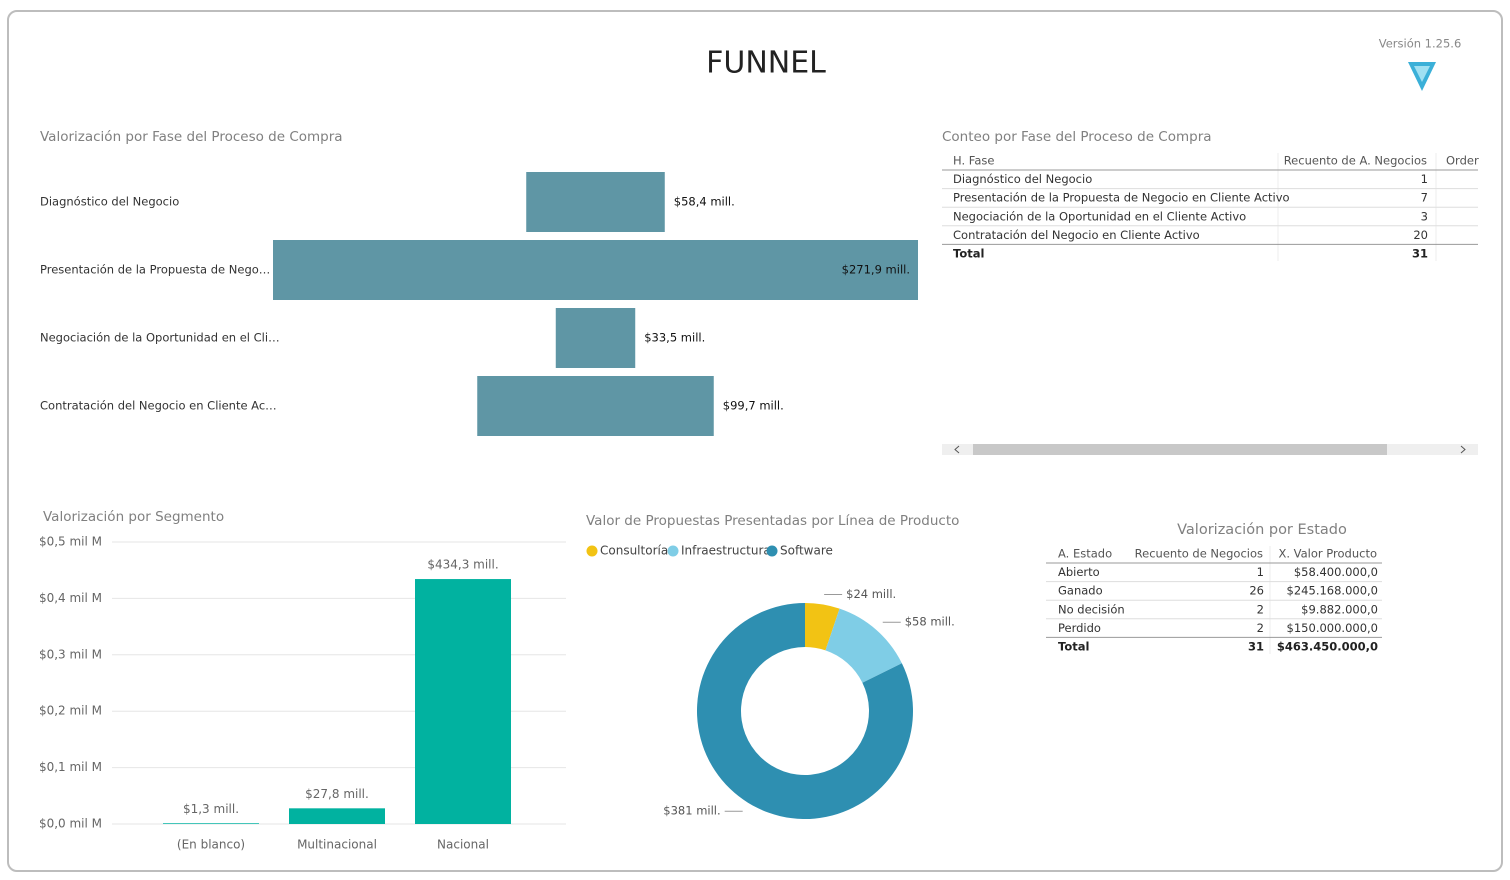  I want to click on scroll-right, so click(1463, 449).